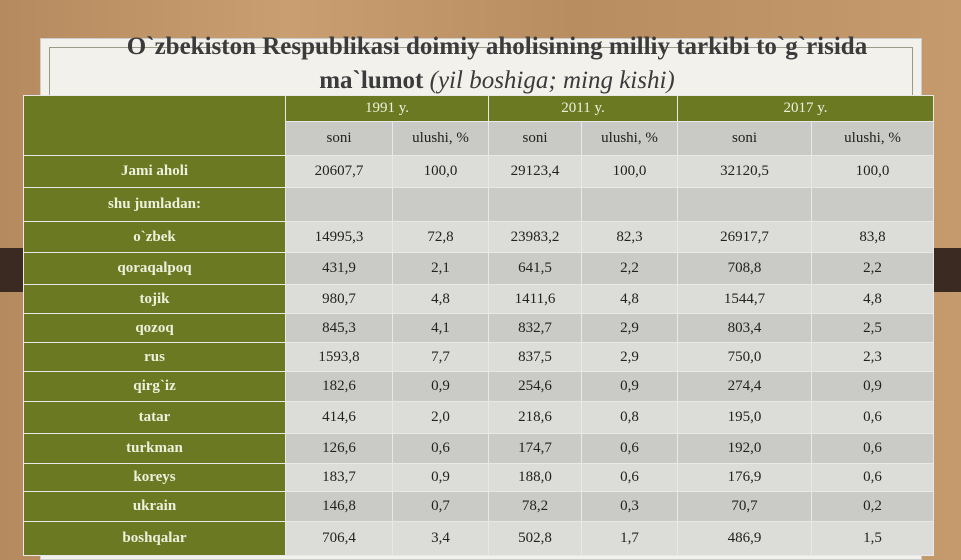 The image size is (961, 560). I want to click on year-header: 2011 y., so click(583, 108).